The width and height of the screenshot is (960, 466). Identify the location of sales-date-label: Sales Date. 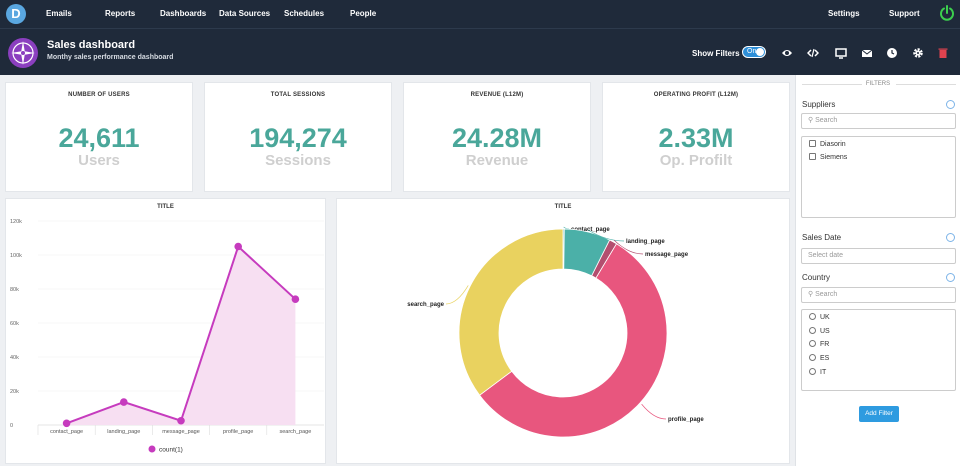
(822, 237).